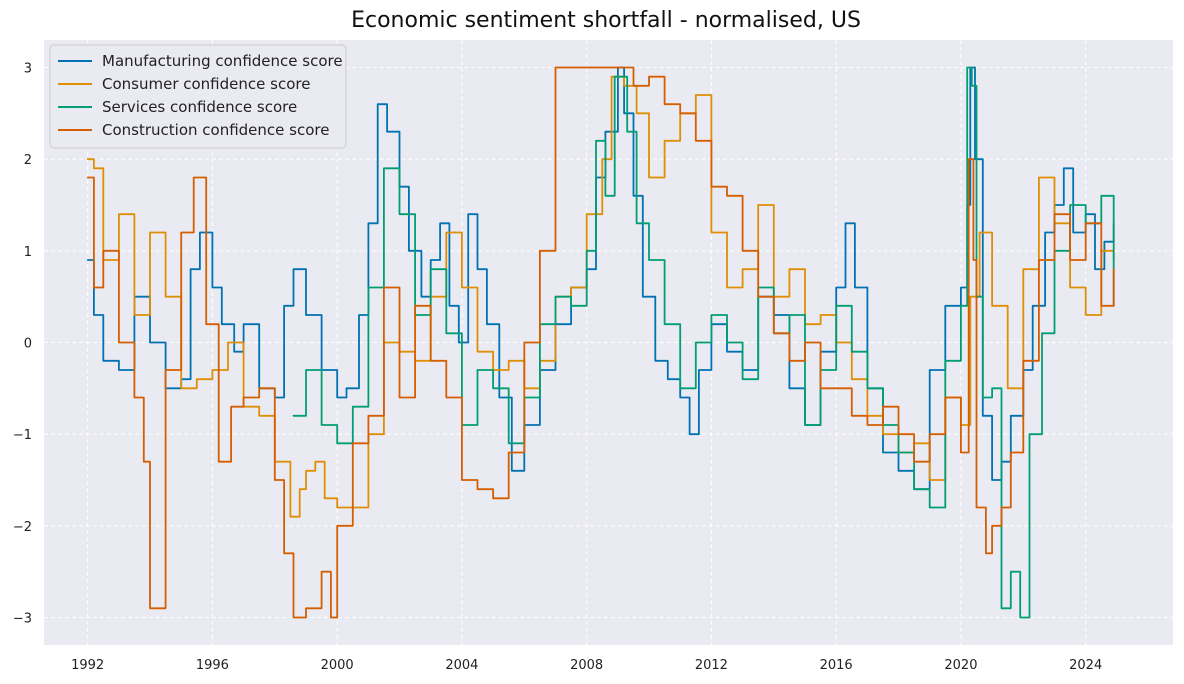 Image resolution: width=1184 pixels, height=684 pixels. I want to click on x-tick-label: 2024, so click(1085, 665).